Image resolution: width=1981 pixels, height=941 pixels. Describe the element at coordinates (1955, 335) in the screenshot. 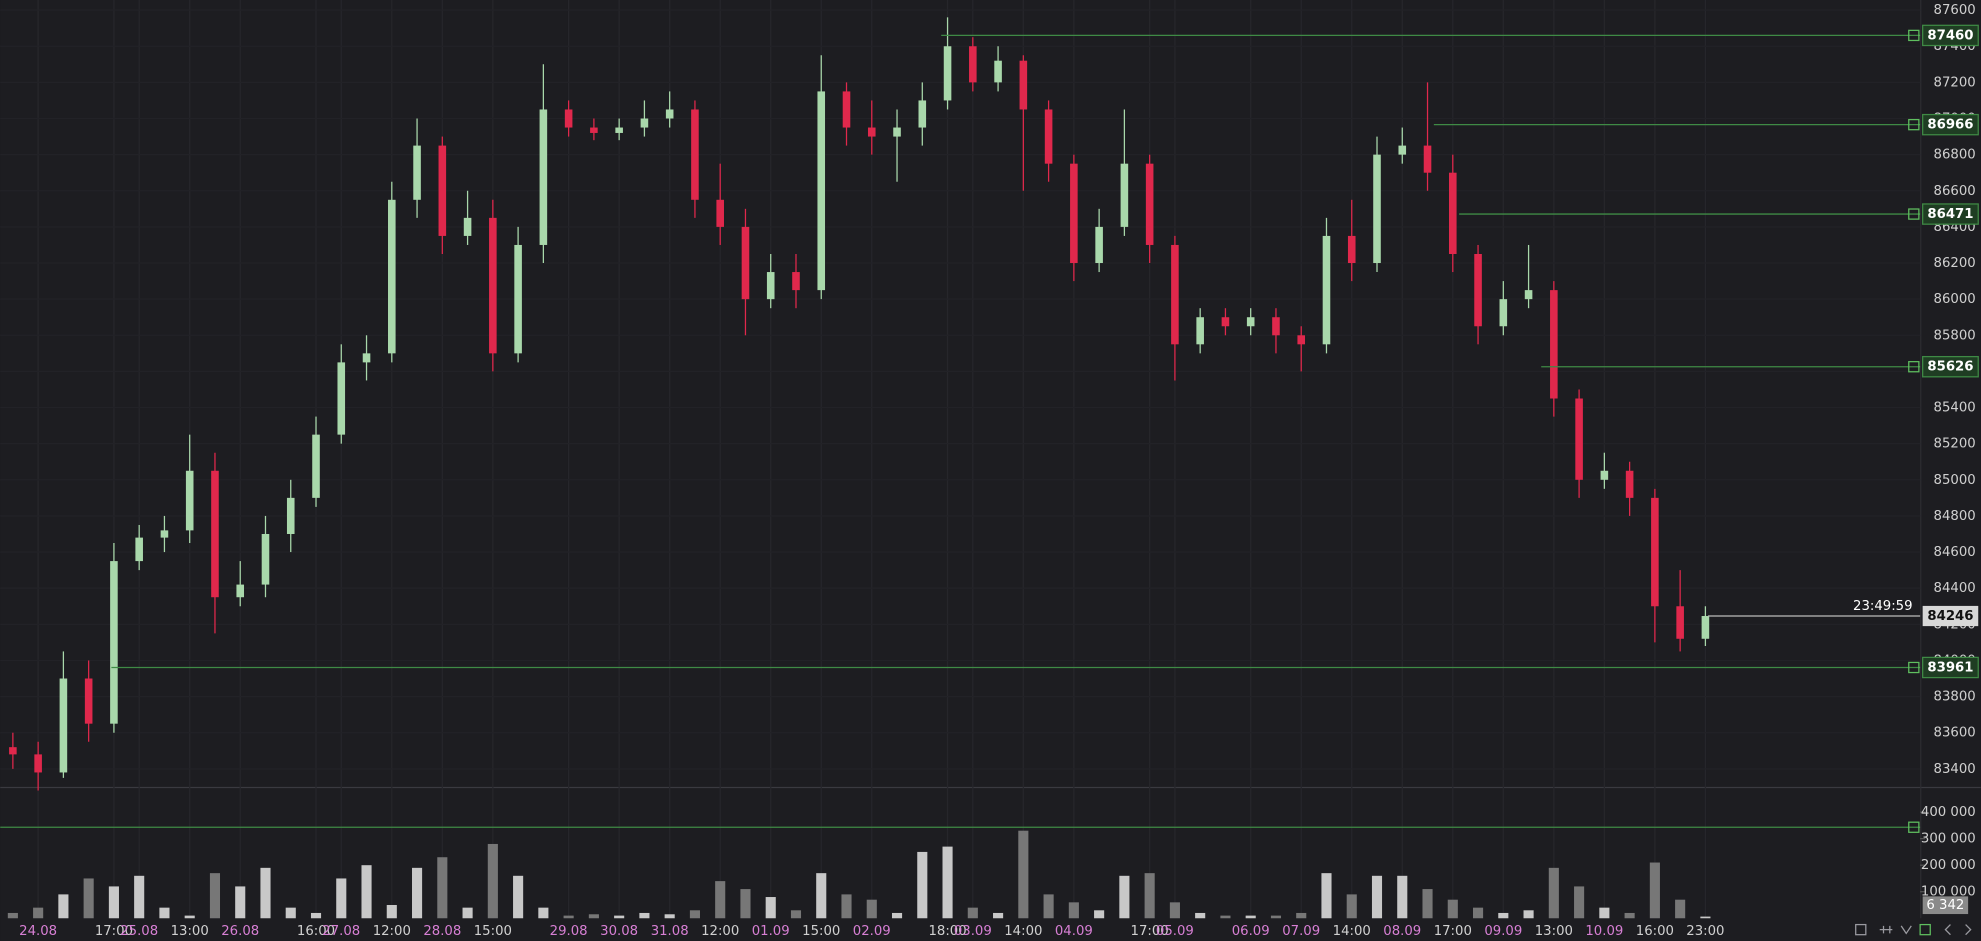

I see `y-tick-label: 85800` at that location.